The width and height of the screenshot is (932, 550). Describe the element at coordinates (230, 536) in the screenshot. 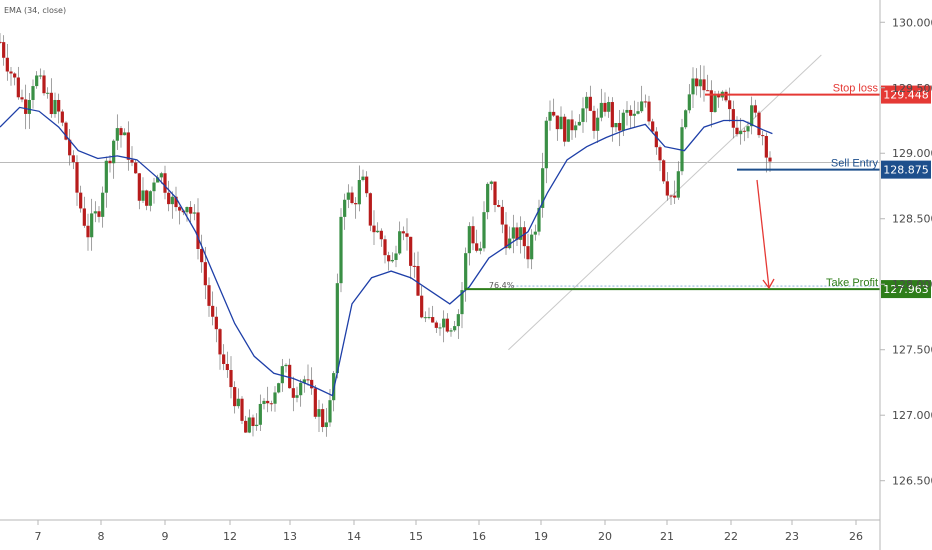

I see `x-tick-label: 12` at that location.